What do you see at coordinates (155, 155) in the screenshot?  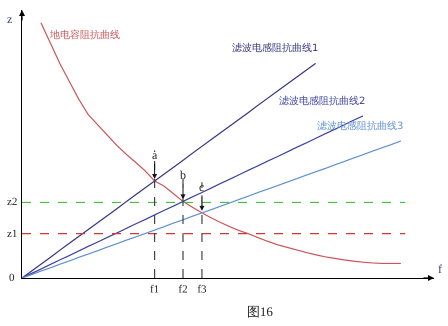 I see `annotation: a` at bounding box center [155, 155].